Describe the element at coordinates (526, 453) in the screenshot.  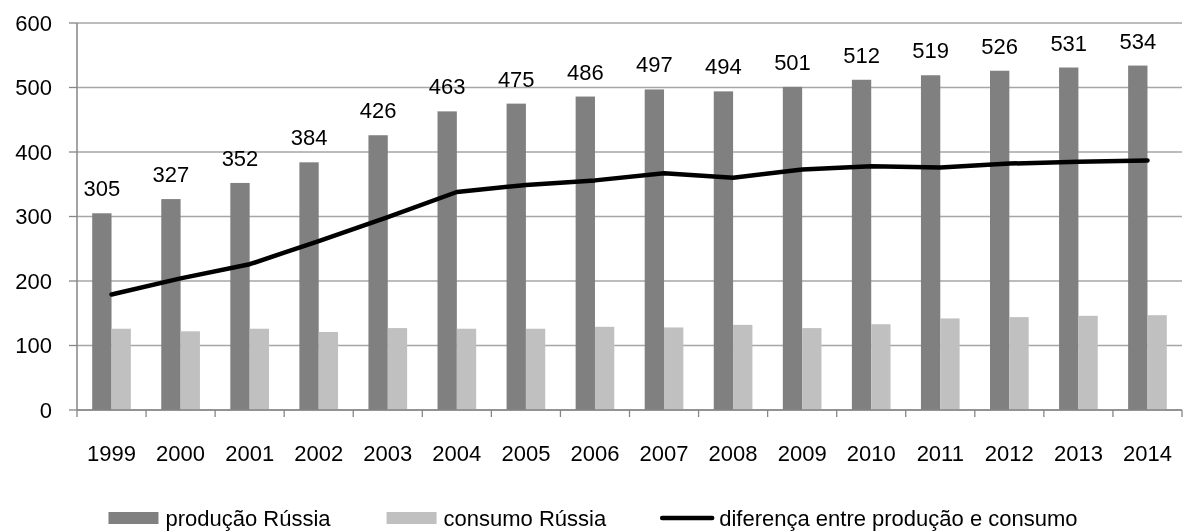
I see `x-tick-label: 2005` at that location.